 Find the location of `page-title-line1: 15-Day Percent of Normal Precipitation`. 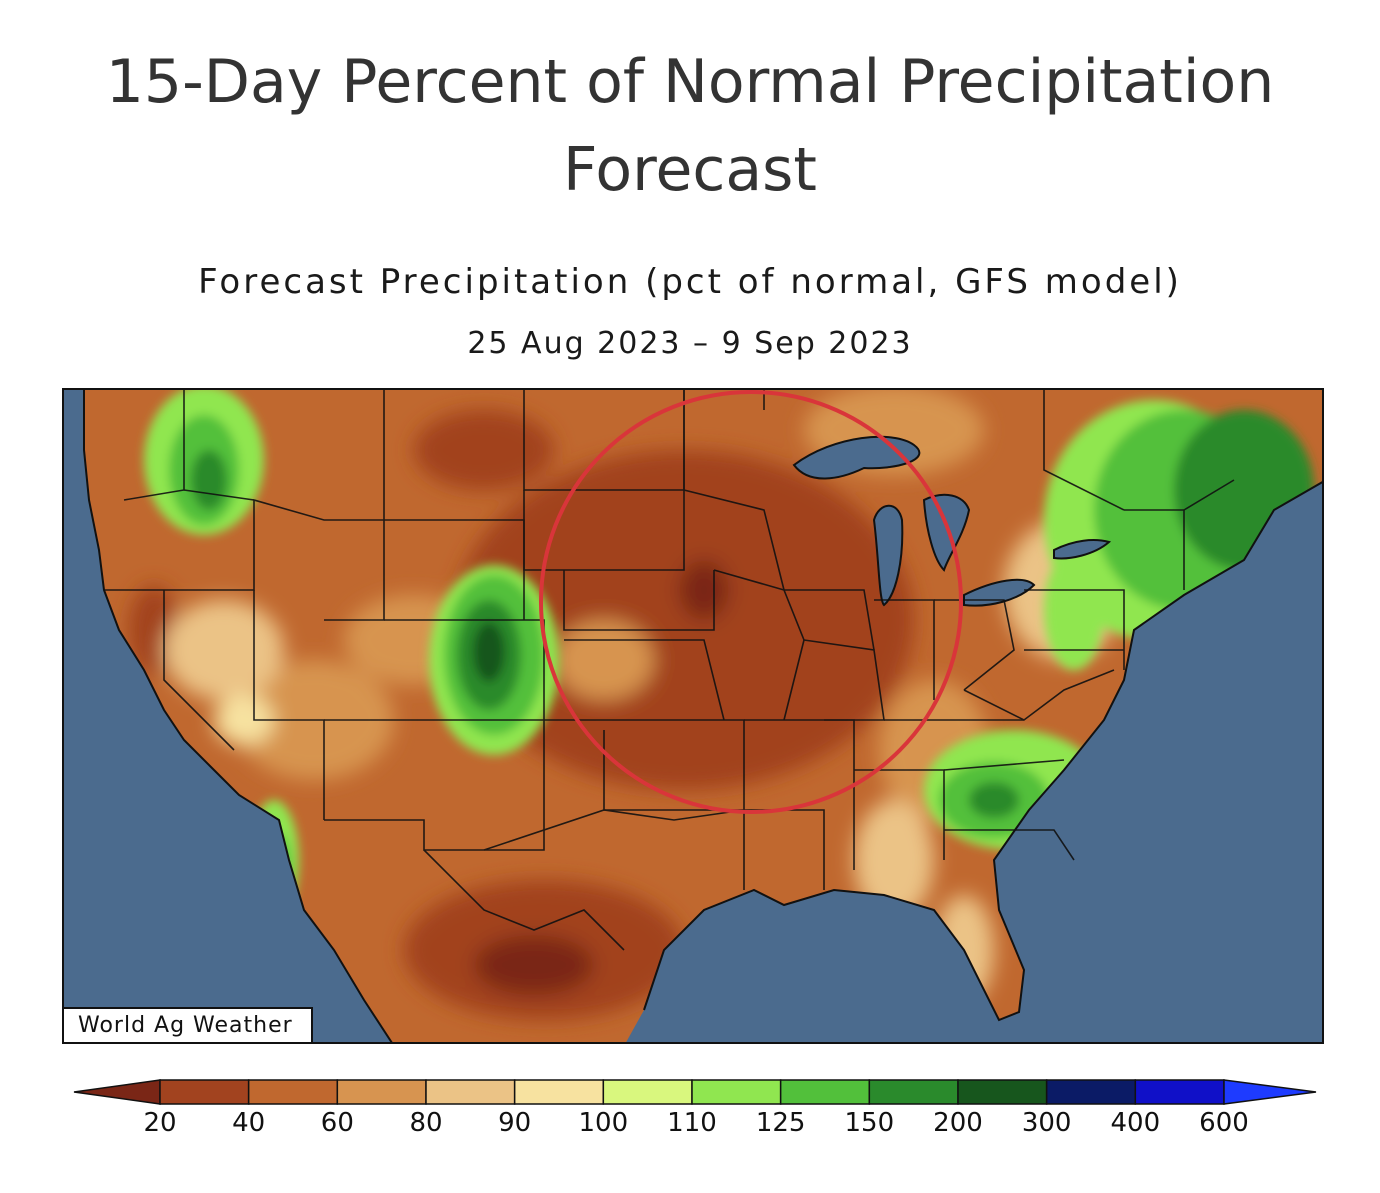

page-title-line1: 15-Day Percent of Normal Precipitation is located at coordinates (690, 82).